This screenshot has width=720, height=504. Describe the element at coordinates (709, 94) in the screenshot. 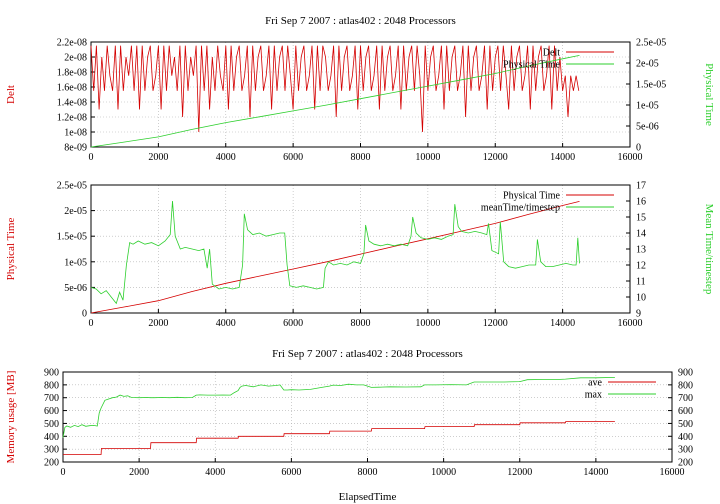

I see `panel1-y2-axis-label: Physical Time` at that location.